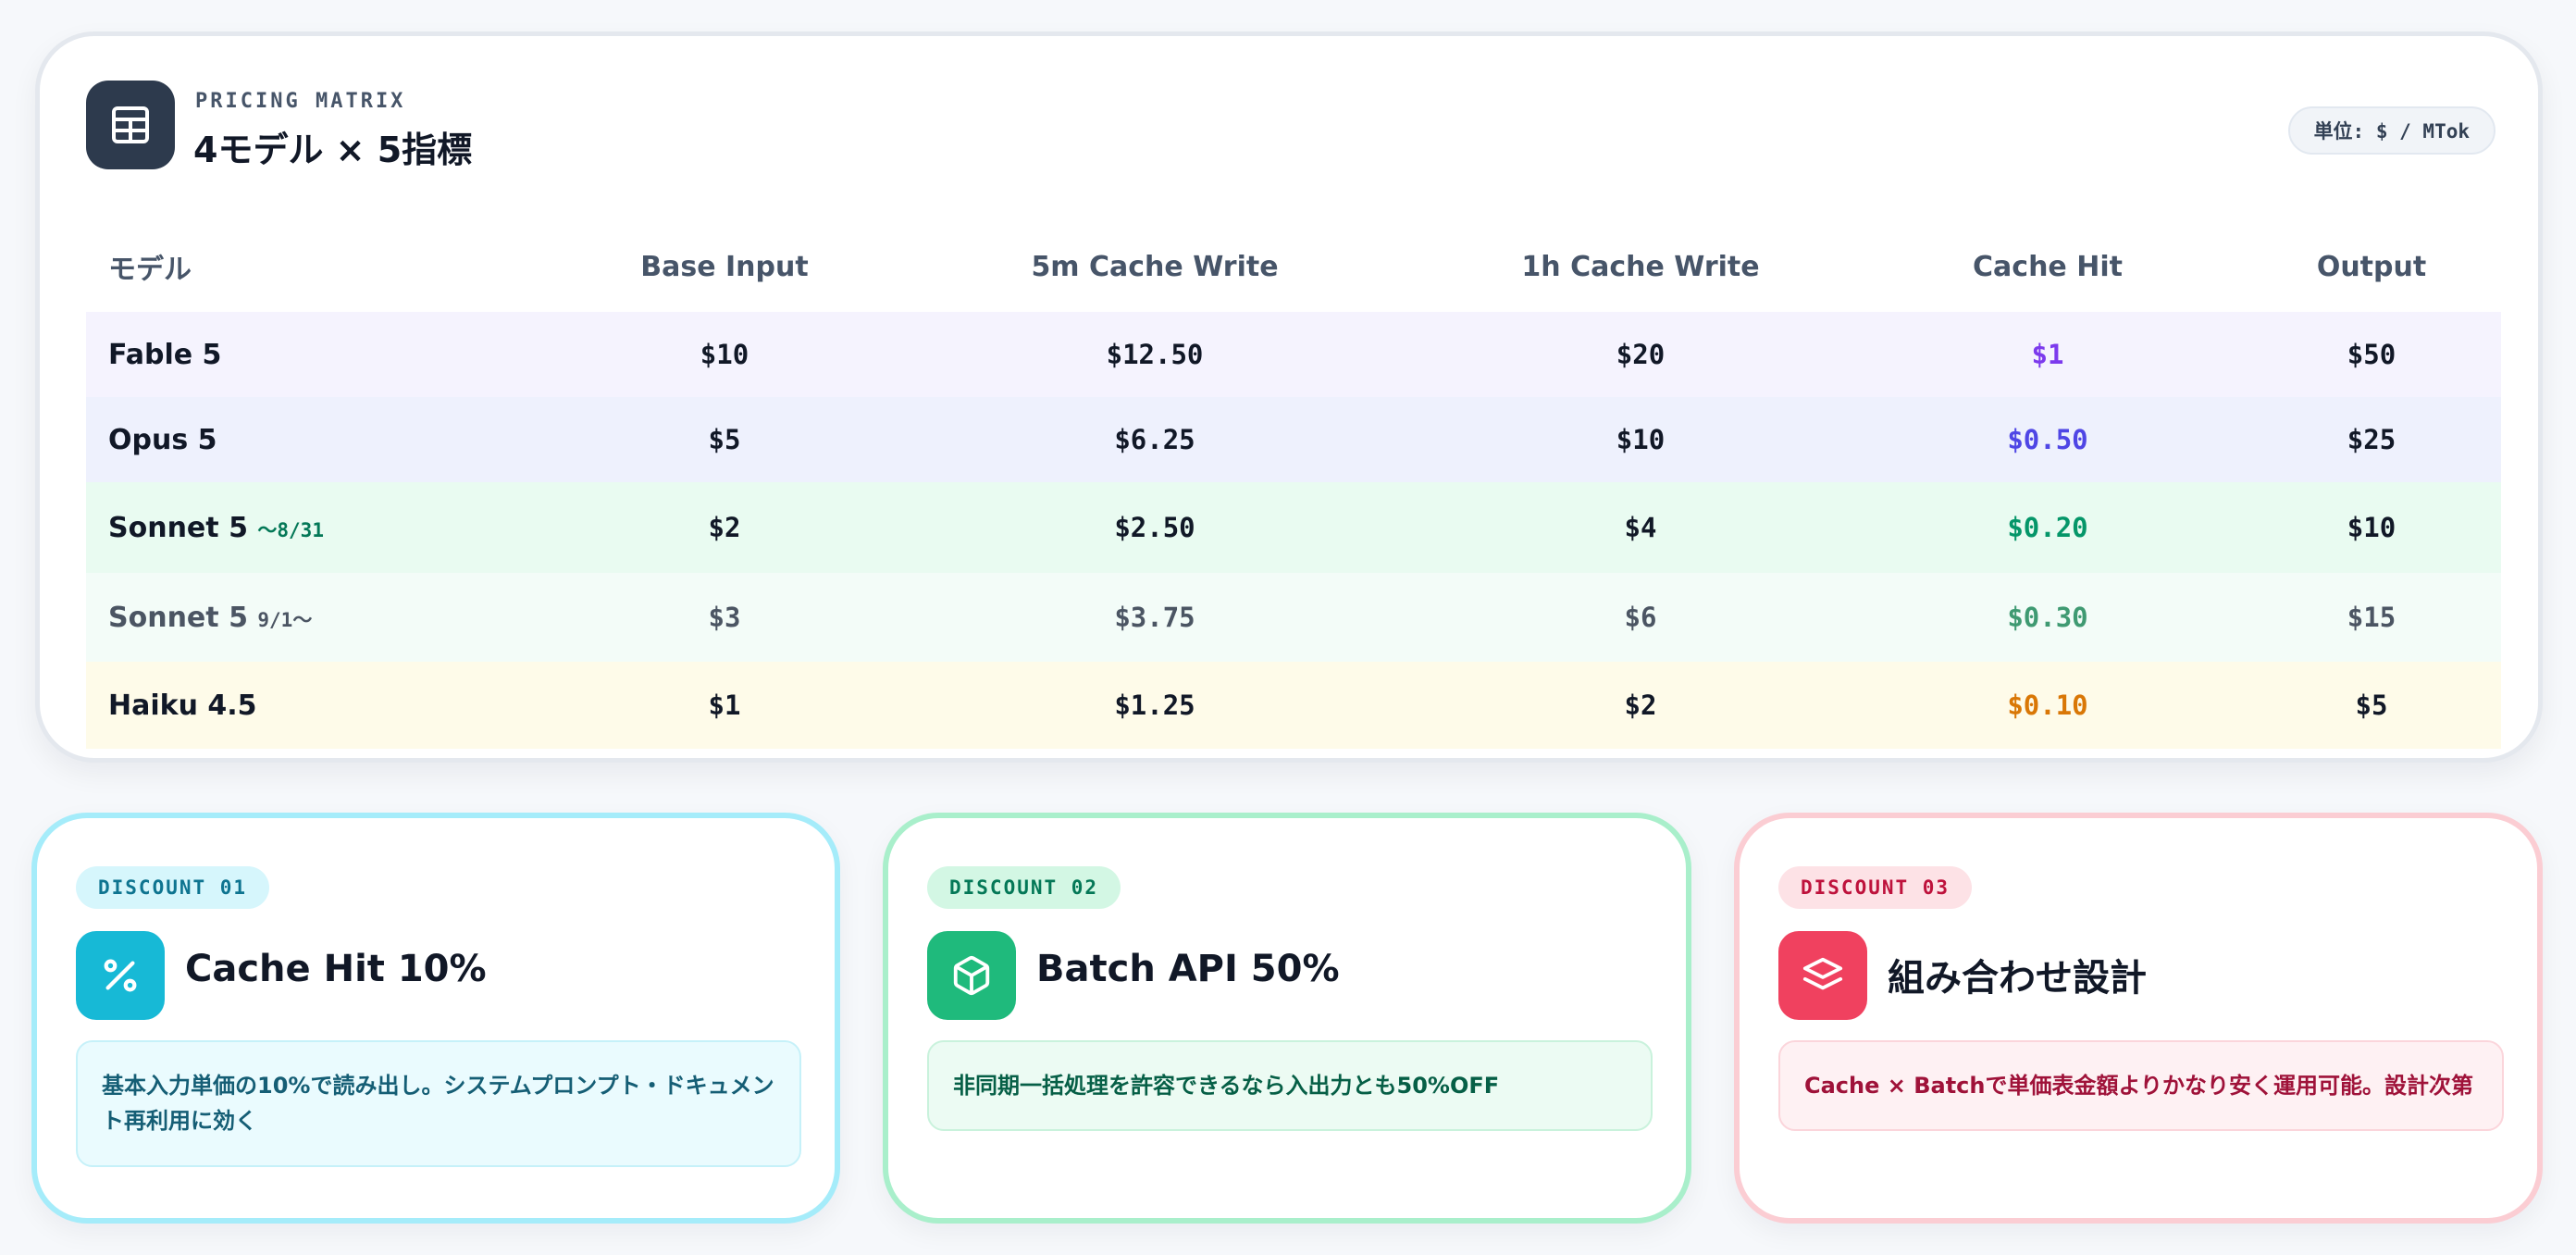 The height and width of the screenshot is (1255, 2576). I want to click on model-cell: Sonnet 5 〜8/31, so click(326, 527).